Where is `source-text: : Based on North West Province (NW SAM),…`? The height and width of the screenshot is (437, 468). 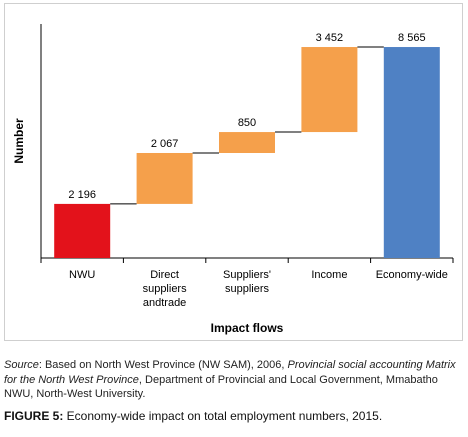 source-text: : Based on North West Province (NW SAM),… is located at coordinates (163, 365).